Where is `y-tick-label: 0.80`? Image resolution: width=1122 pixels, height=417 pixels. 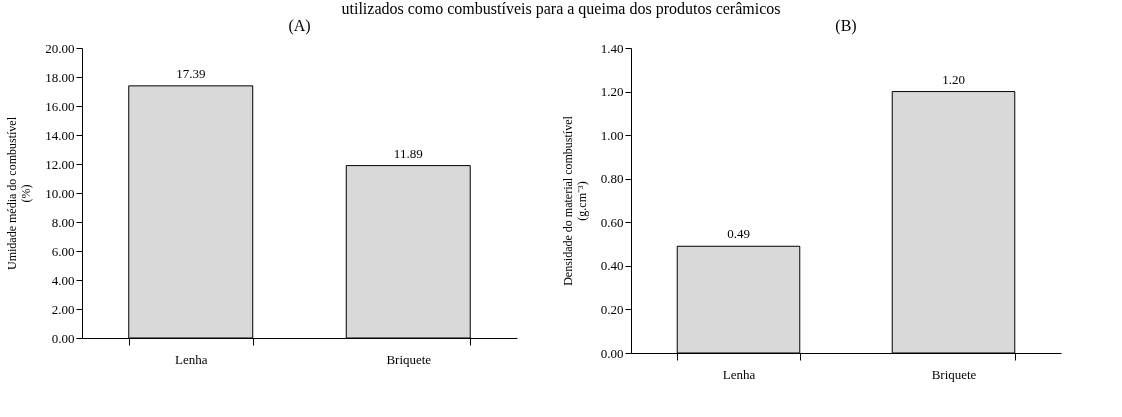
y-tick-label: 0.80 is located at coordinates (612, 179).